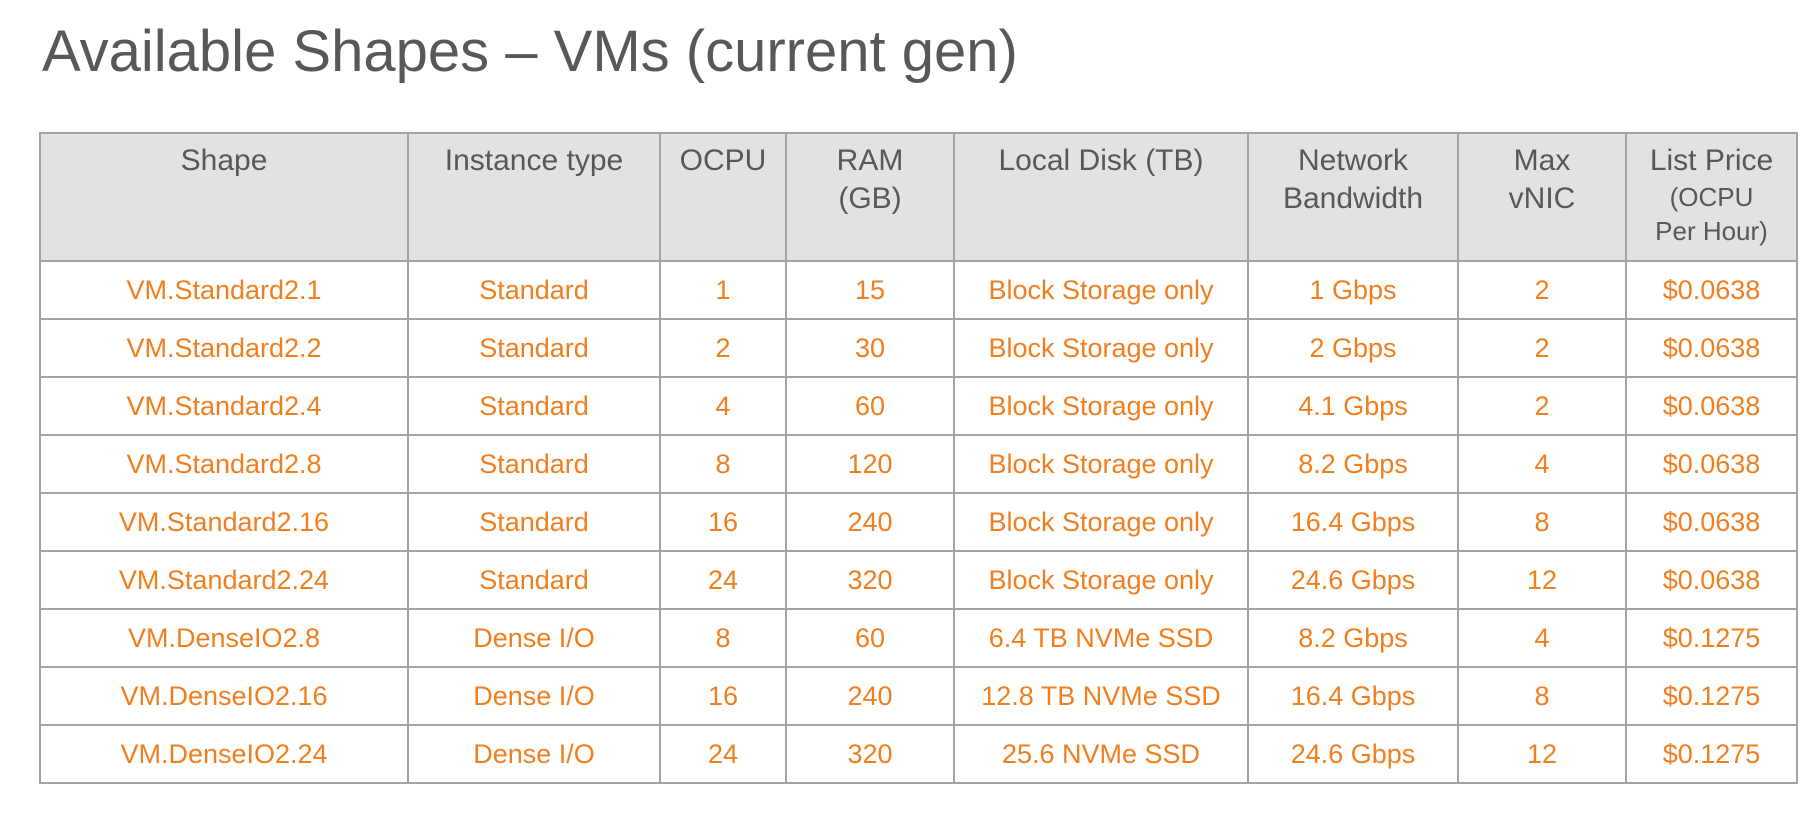 This screenshot has height=825, width=1820. I want to click on header-local-disk: Local Disk (TB), so click(1101, 197).